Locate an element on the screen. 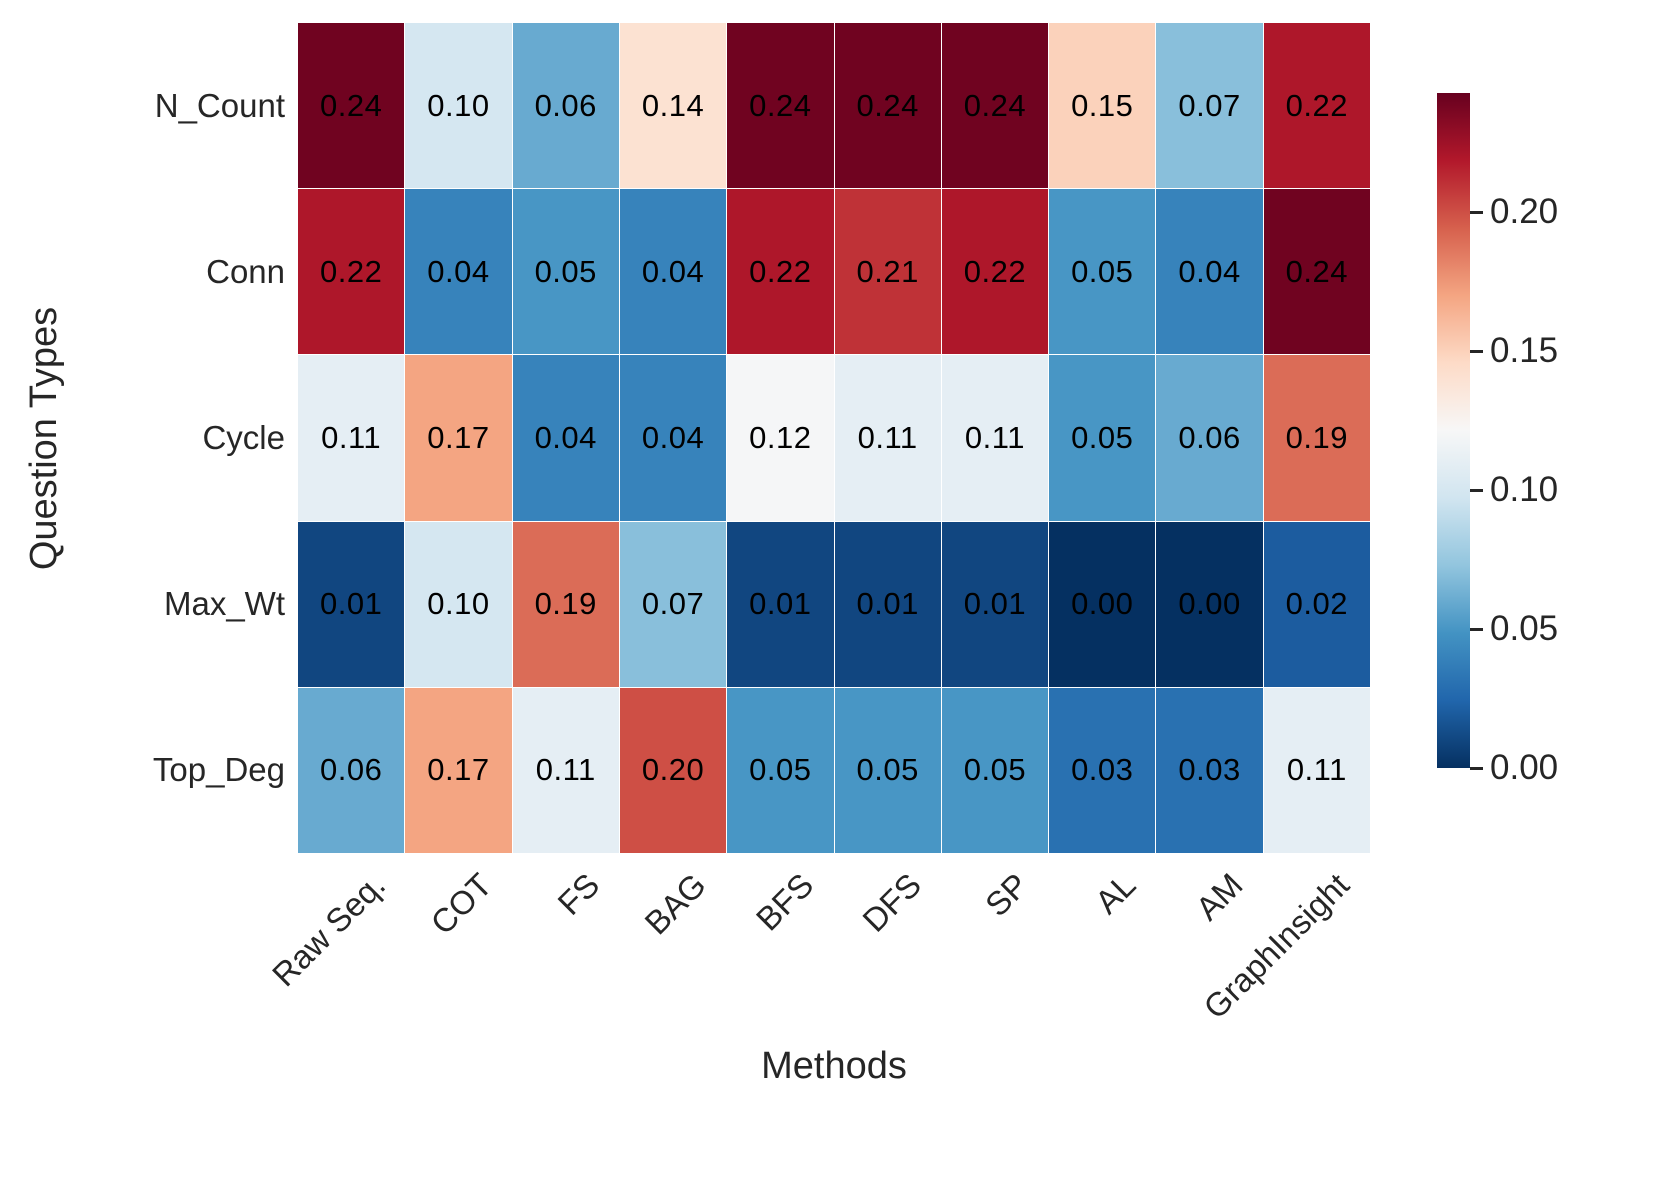  heatmap-cell-value: 0.02 is located at coordinates (1317, 604).